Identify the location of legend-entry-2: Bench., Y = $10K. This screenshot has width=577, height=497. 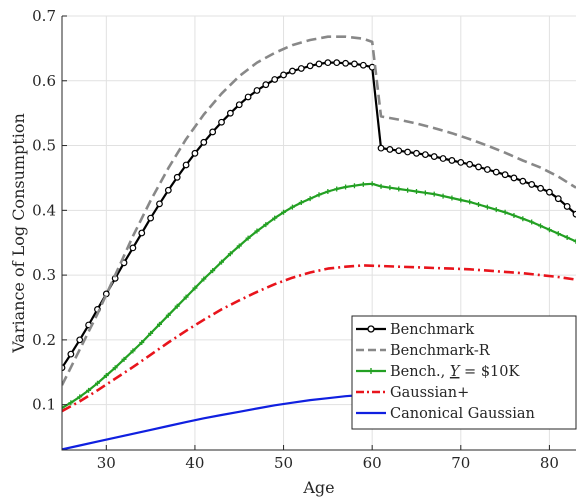
(438, 372).